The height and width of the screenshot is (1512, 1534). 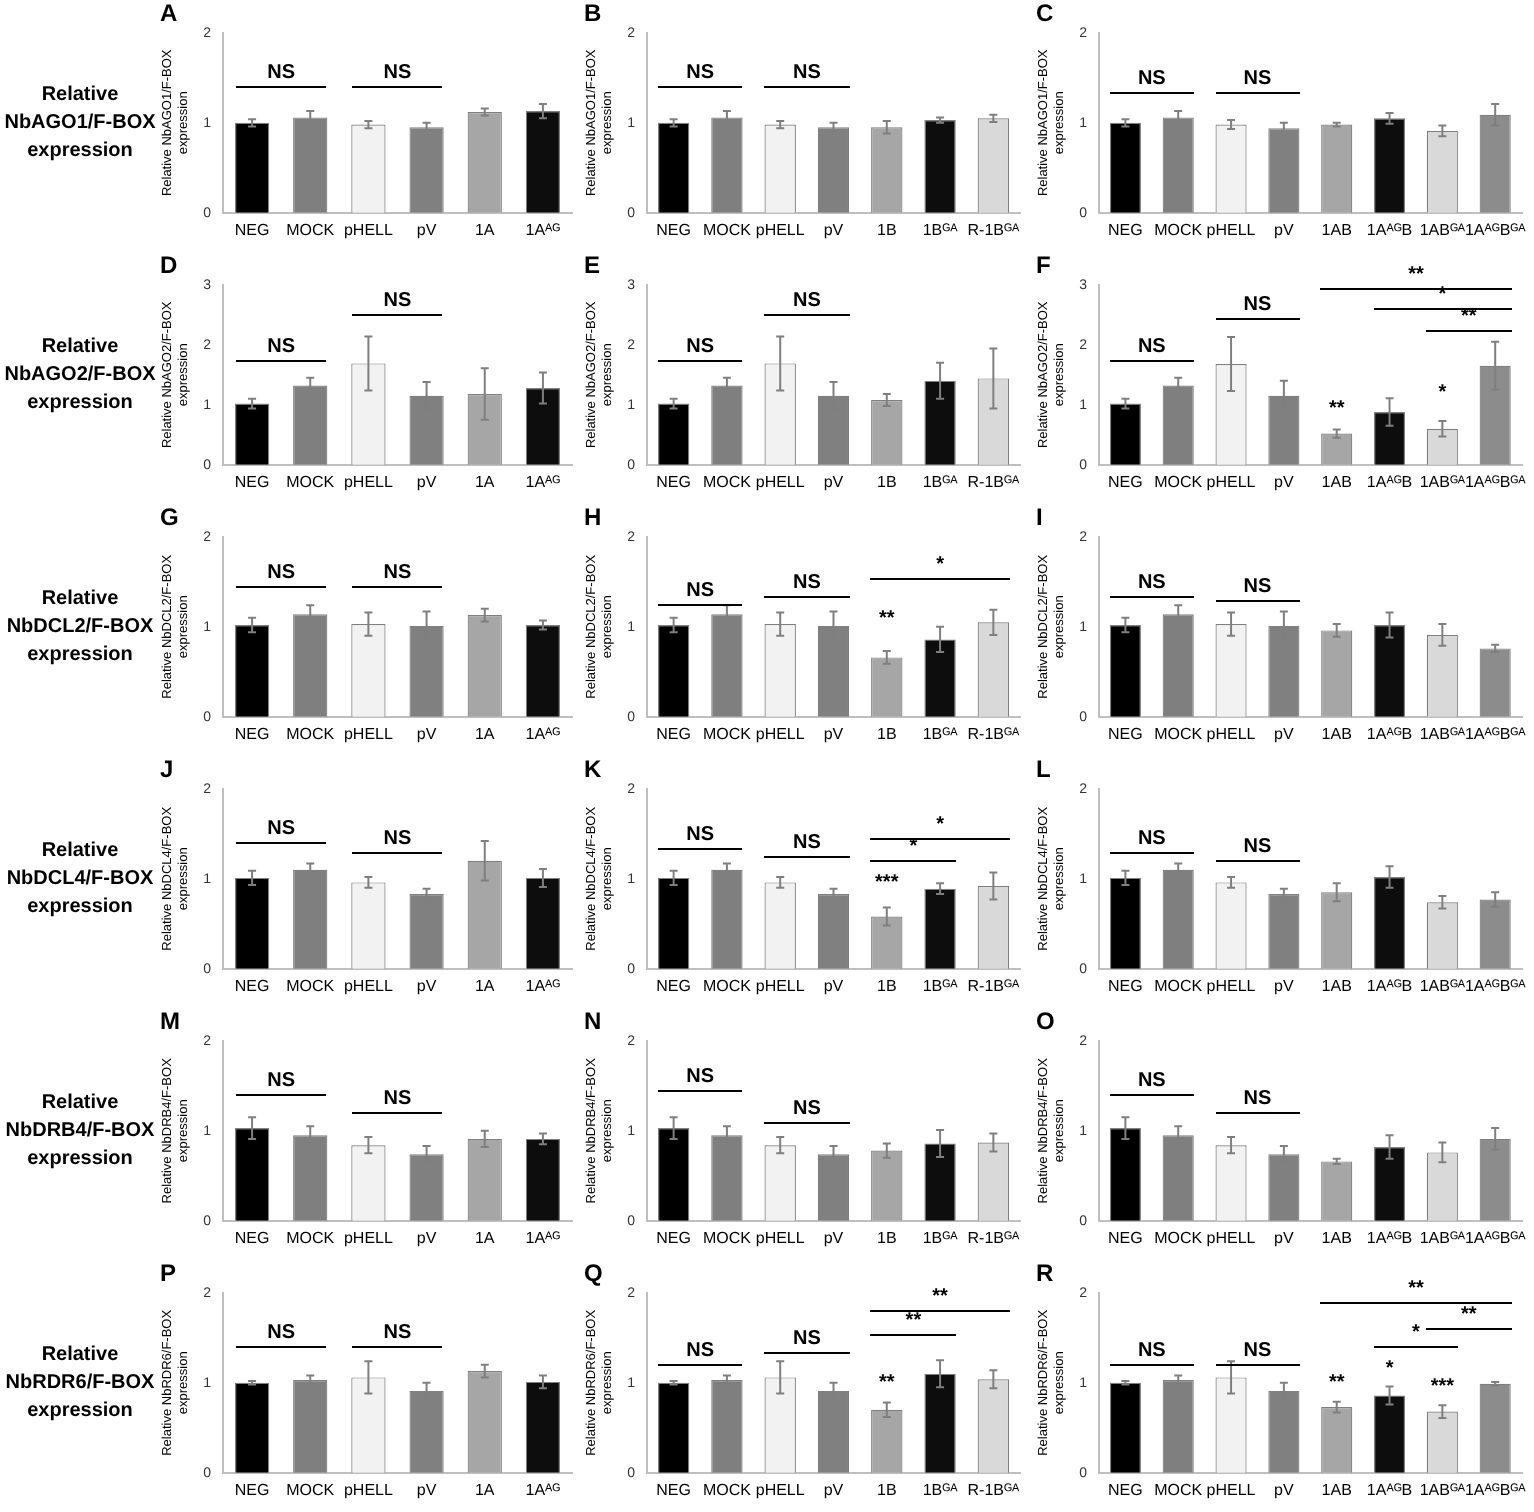 What do you see at coordinates (593, 14) in the screenshot?
I see `chart-title: B` at bounding box center [593, 14].